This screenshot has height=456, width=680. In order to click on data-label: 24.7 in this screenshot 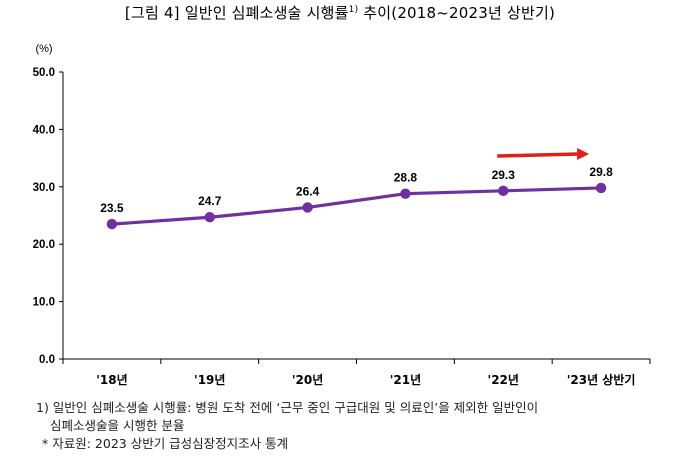, I will do `click(210, 201)`.